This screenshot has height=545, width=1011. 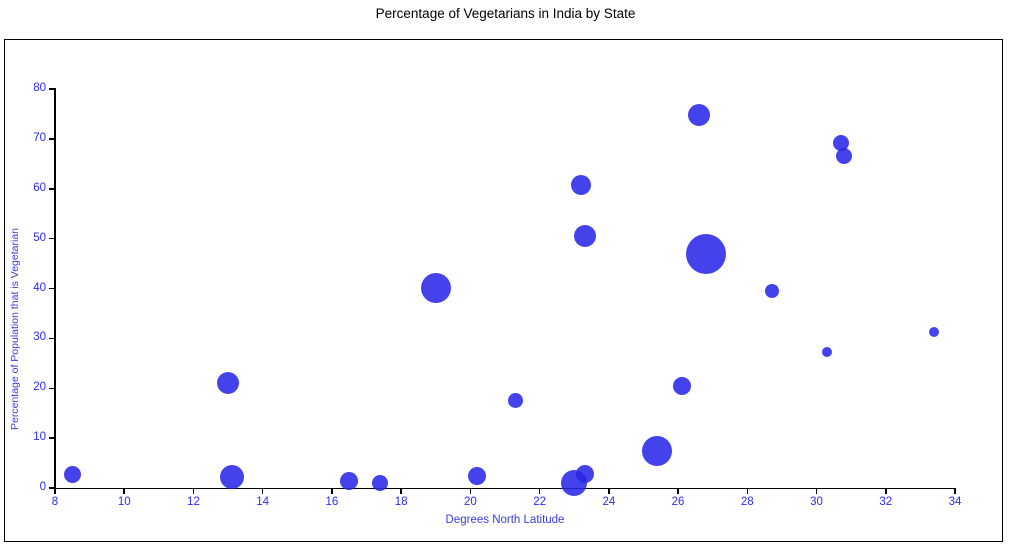 What do you see at coordinates (55, 502) in the screenshot?
I see `x-tick-label: 8` at bounding box center [55, 502].